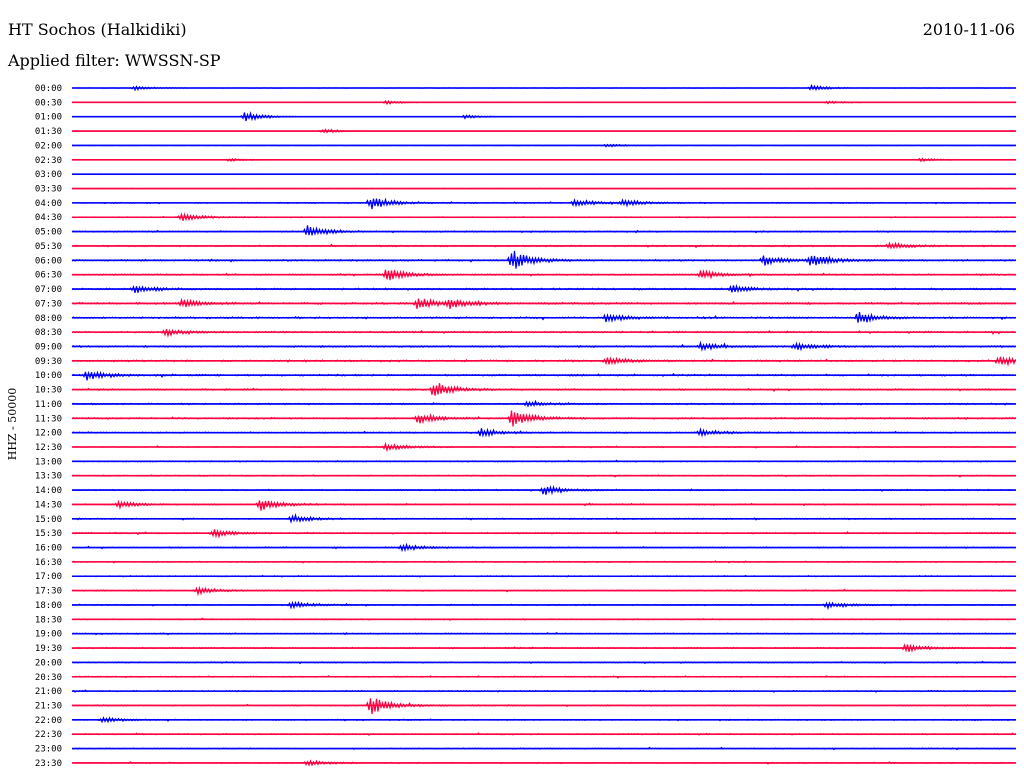 The height and width of the screenshot is (780, 1024). Describe the element at coordinates (48, 319) in the screenshot. I see `row-time-label: 08:00` at that location.